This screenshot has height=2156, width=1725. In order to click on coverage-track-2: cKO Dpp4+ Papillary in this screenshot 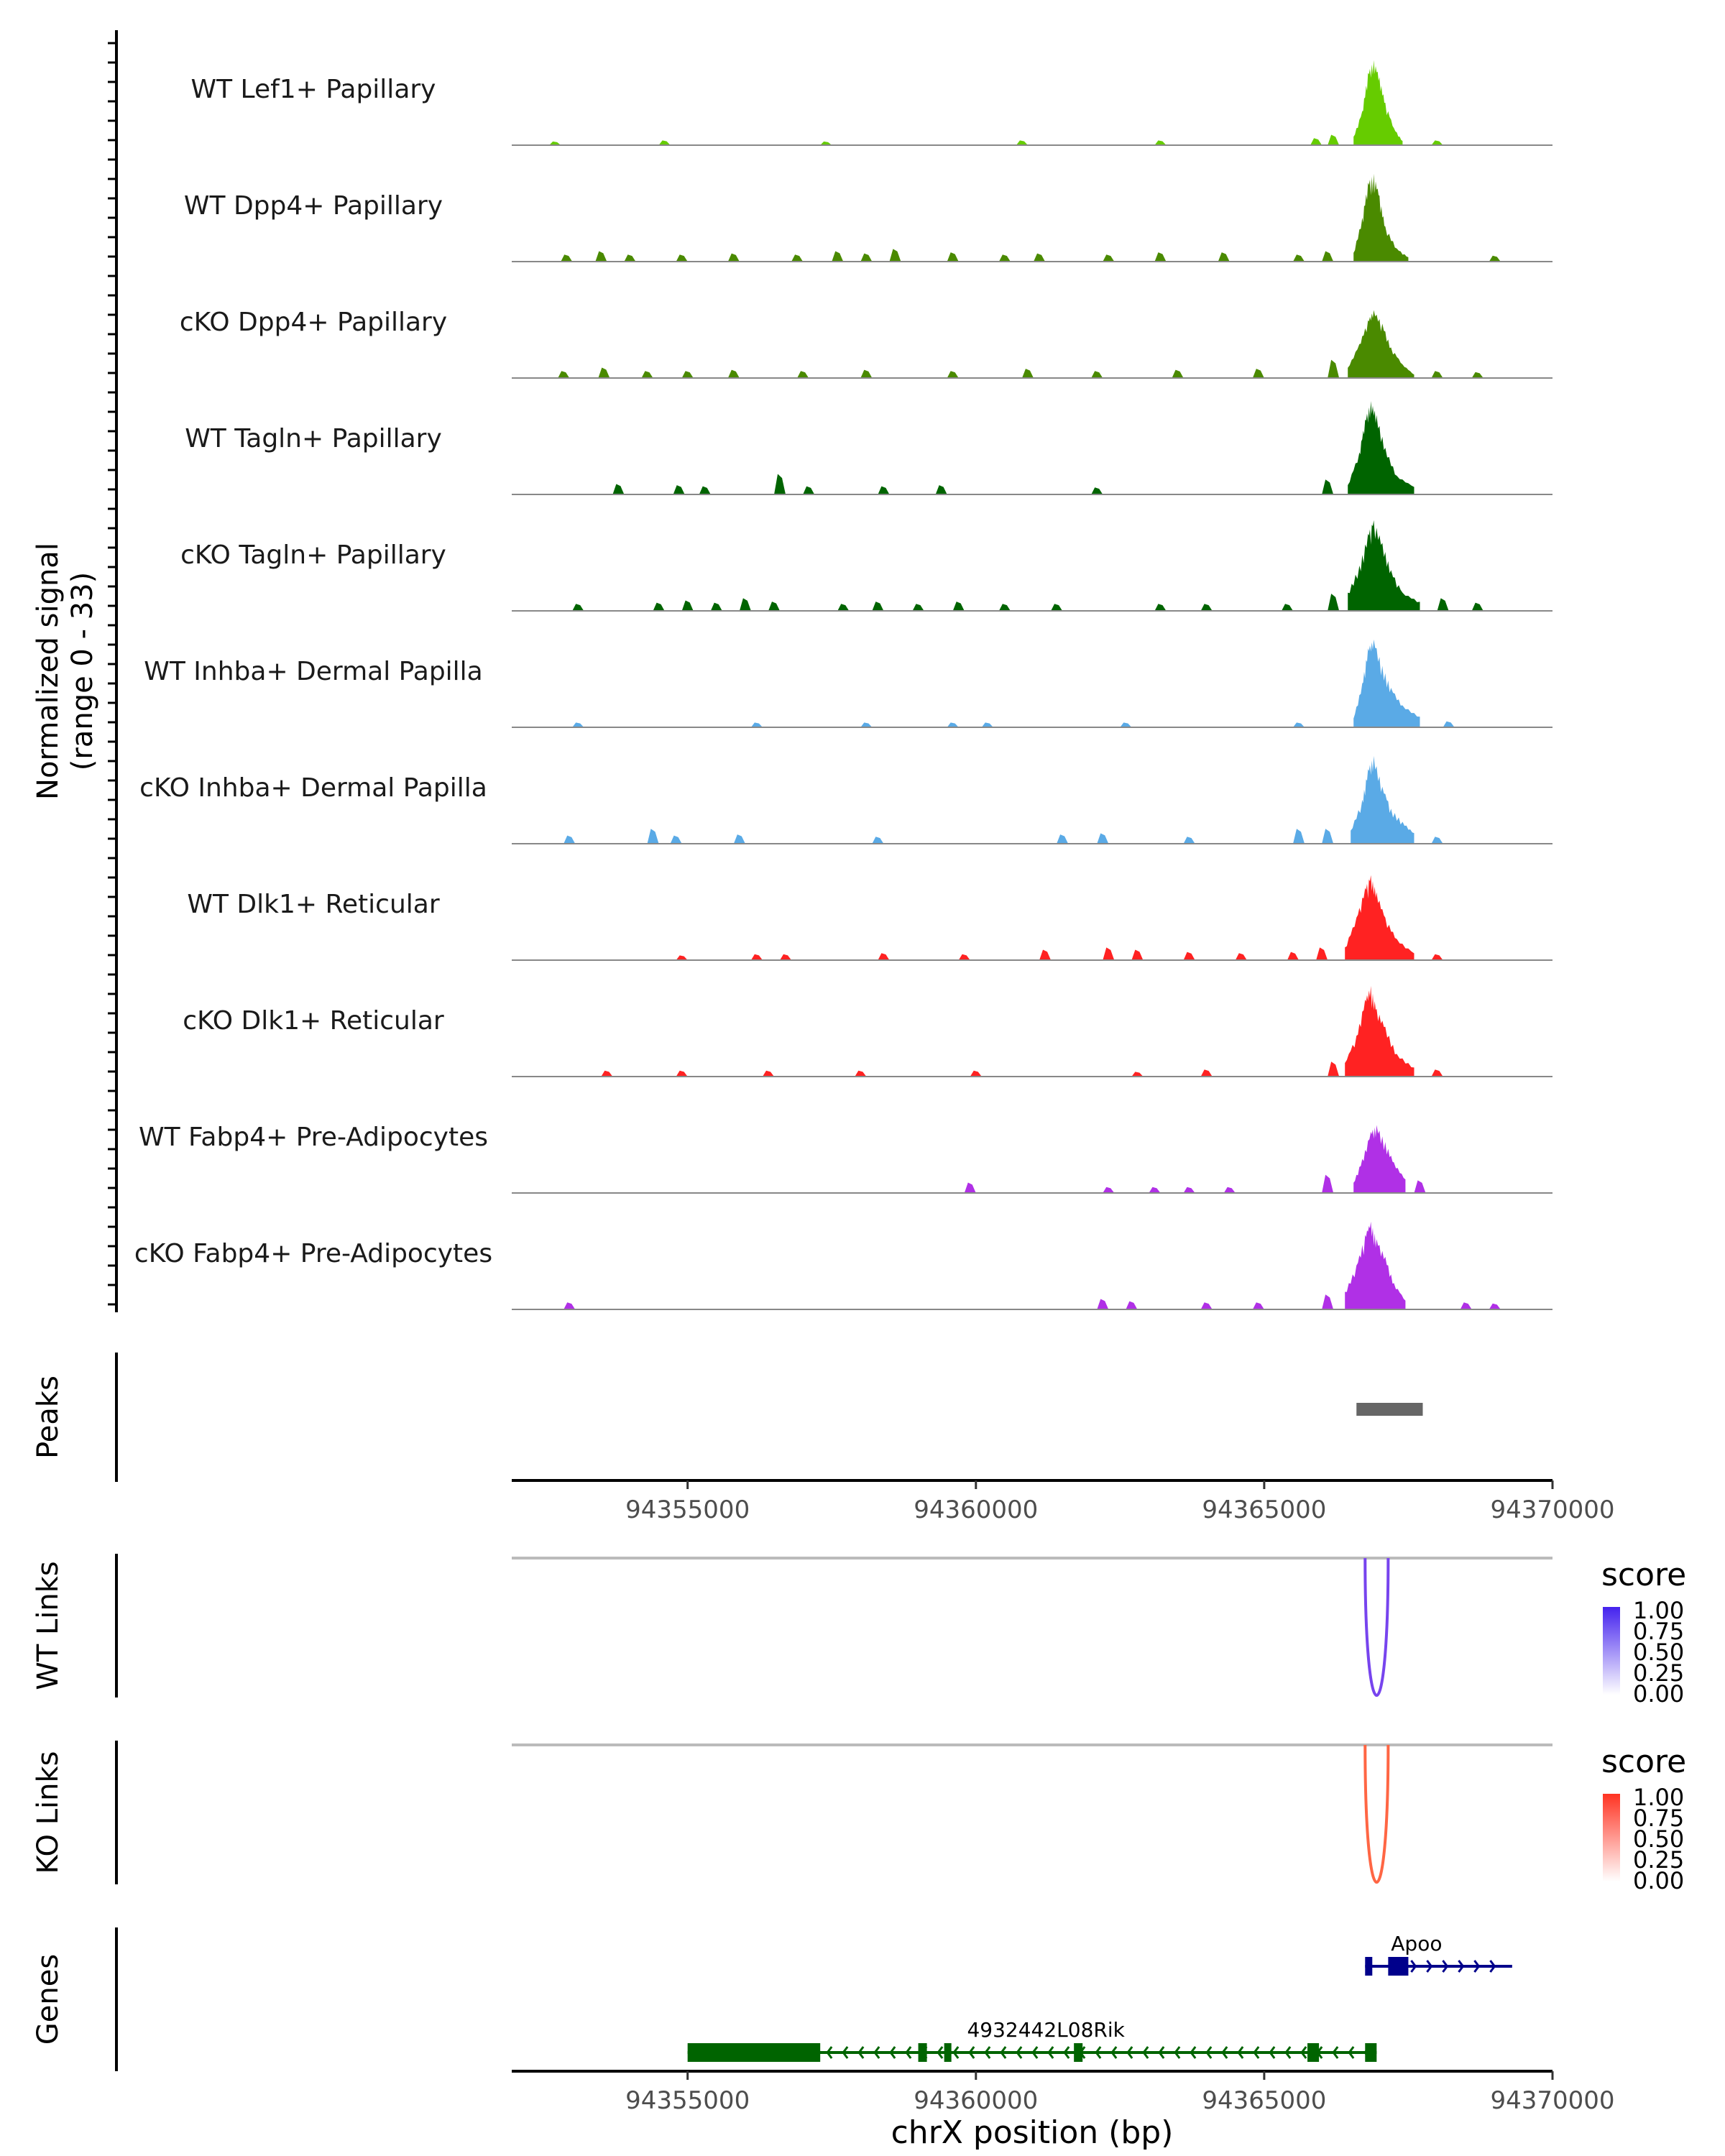, I will do `click(866, 343)`.